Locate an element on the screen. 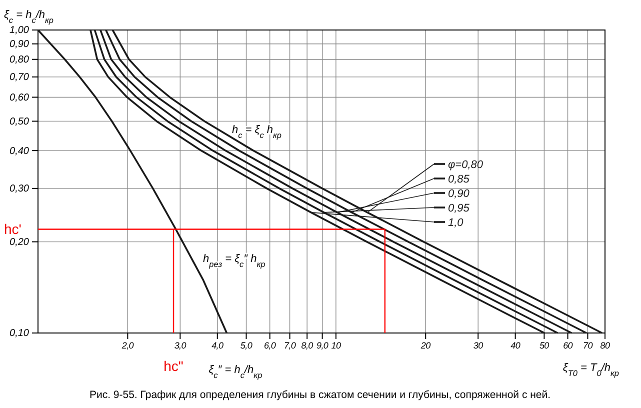 The image size is (641, 408). x-tick-label: 40 is located at coordinates (515, 345).